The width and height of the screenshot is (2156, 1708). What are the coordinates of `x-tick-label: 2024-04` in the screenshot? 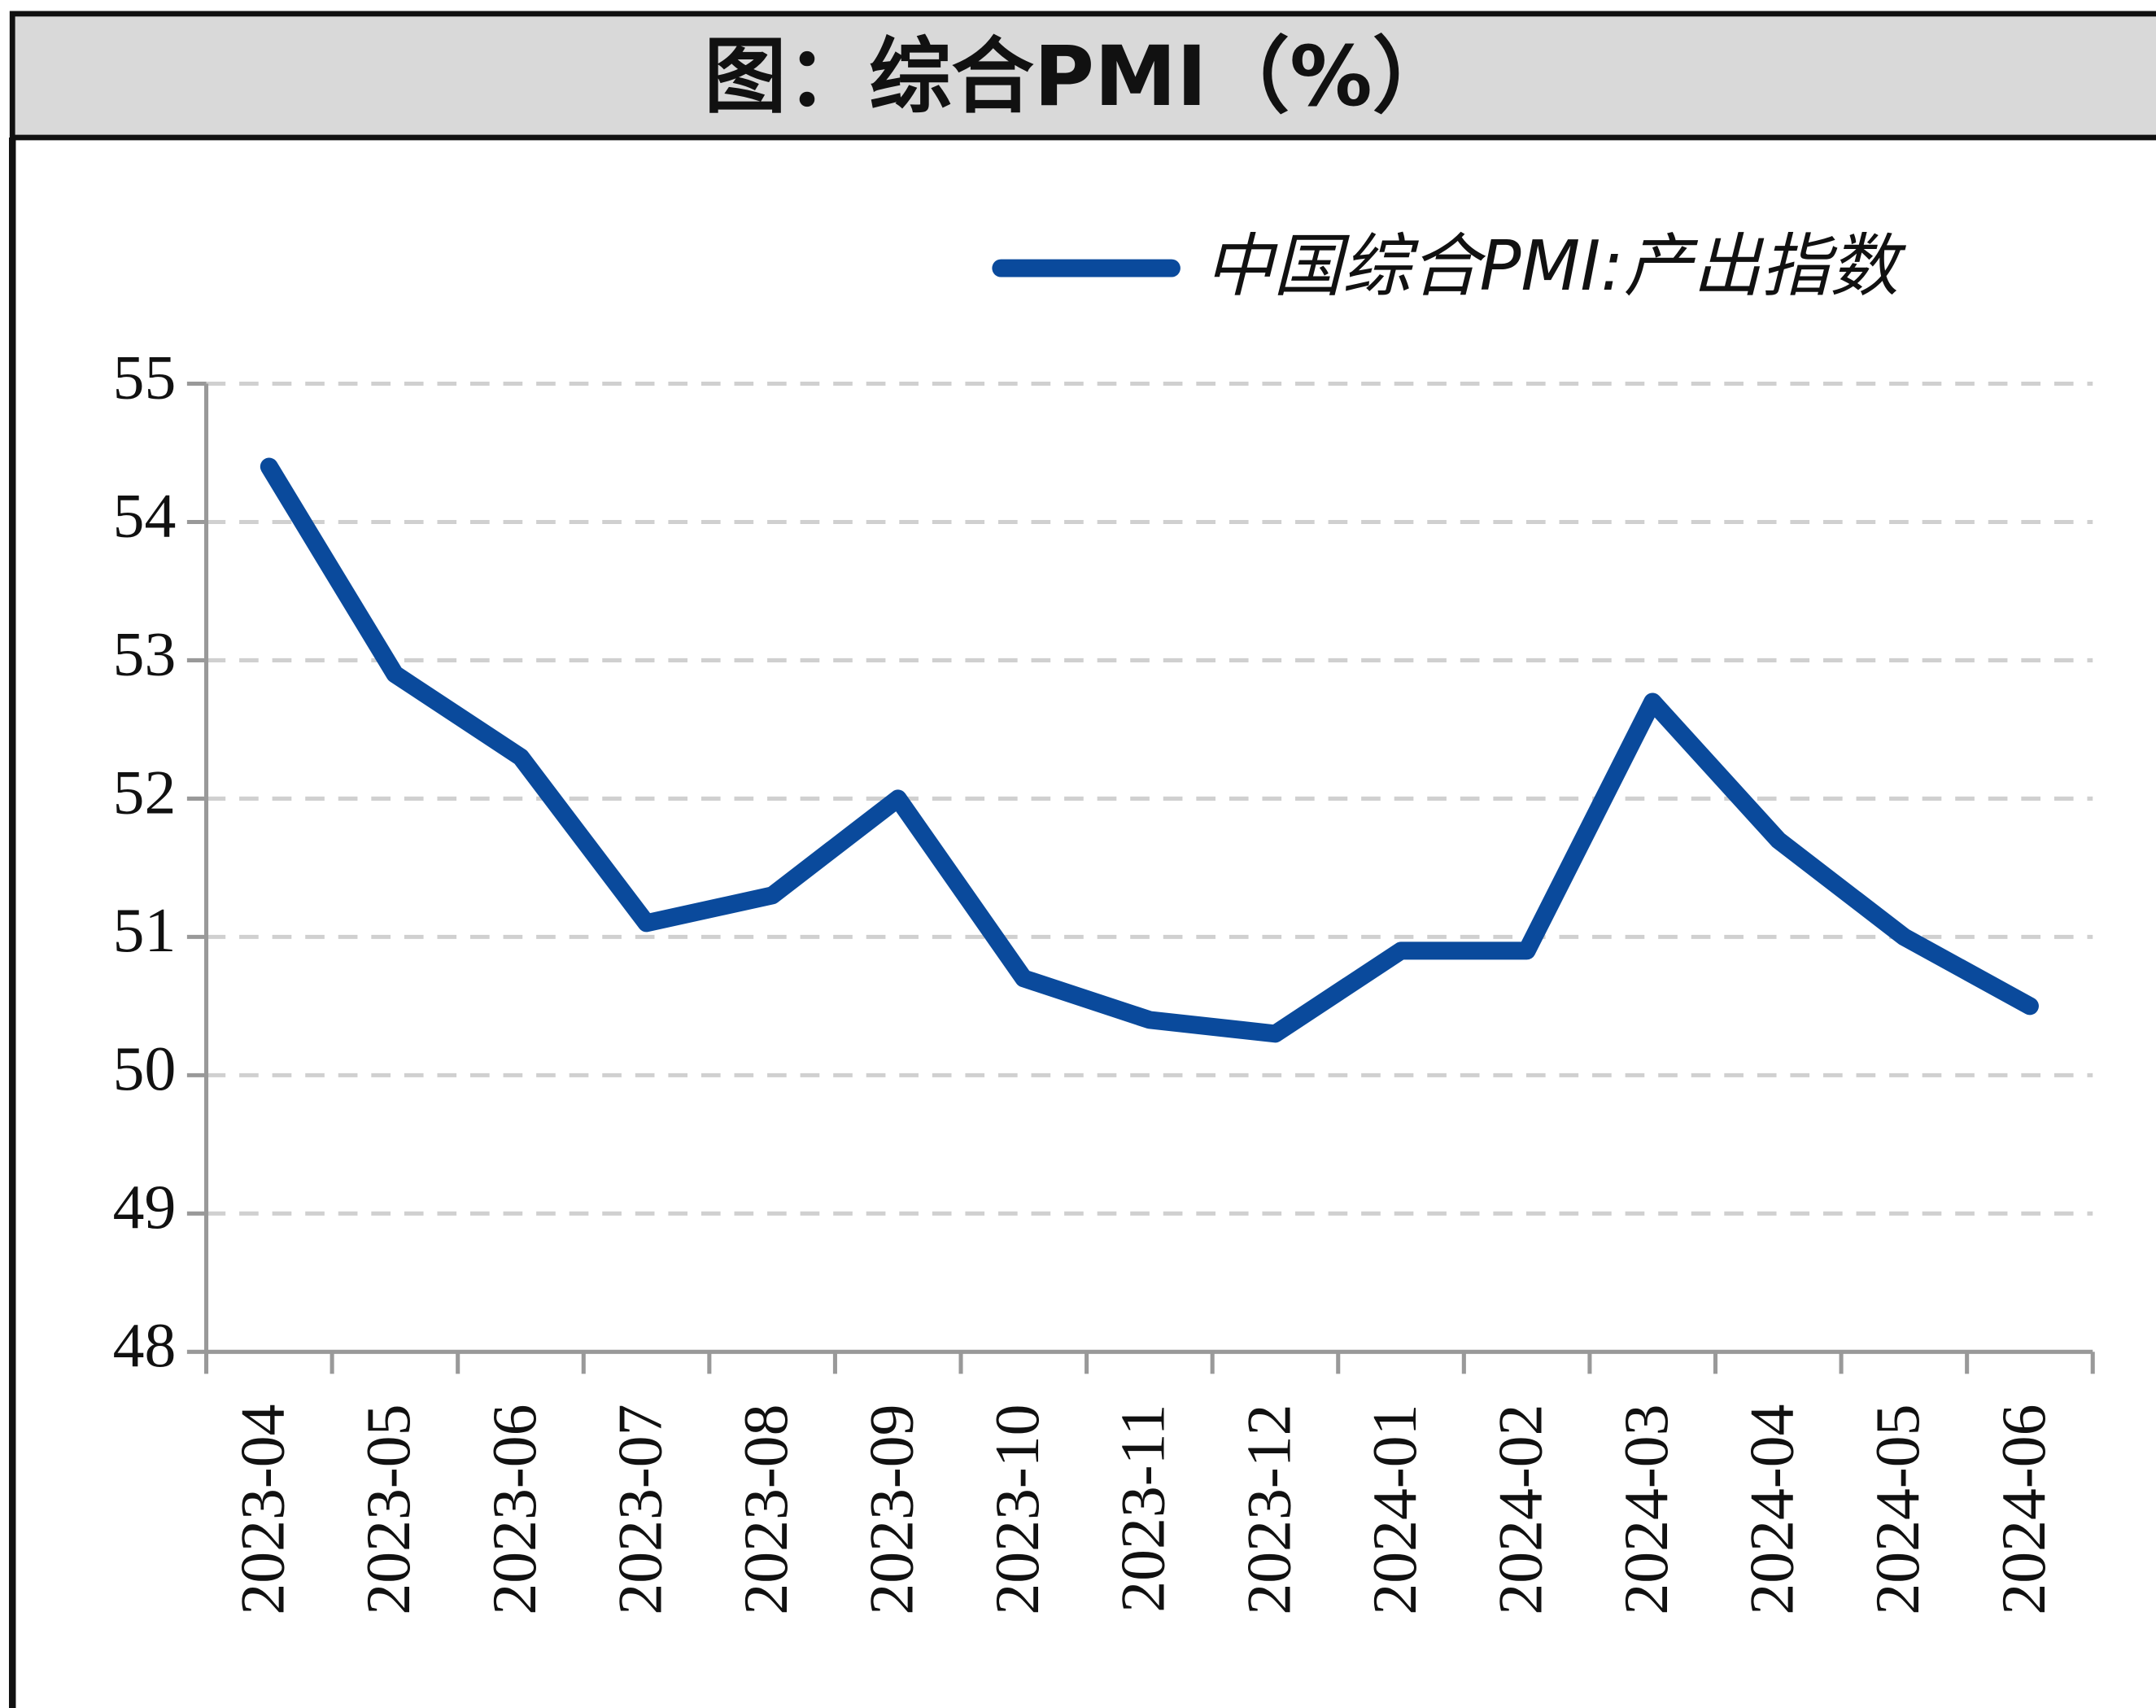 It's located at (1772, 1509).